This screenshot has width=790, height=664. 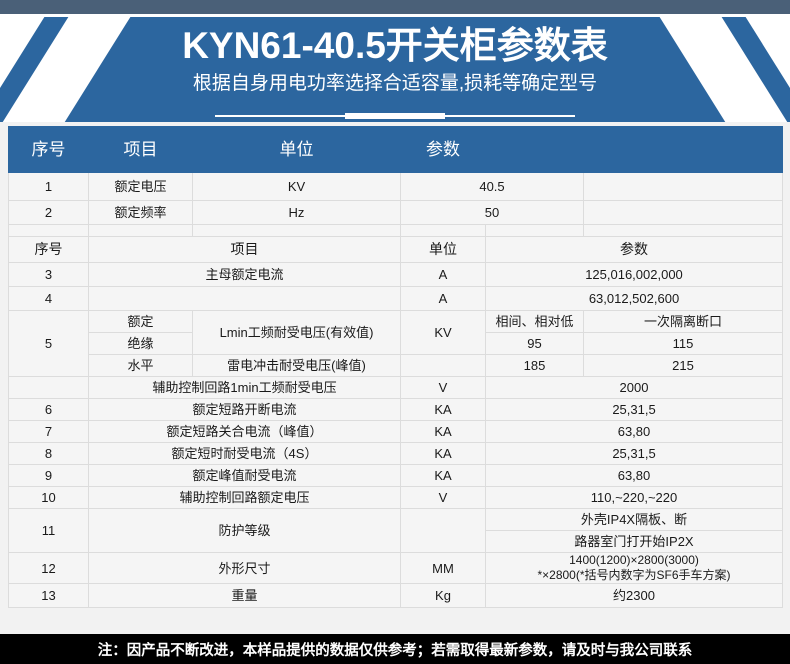 I want to click on subheader-cell-param: 参数, so click(x=634, y=249).